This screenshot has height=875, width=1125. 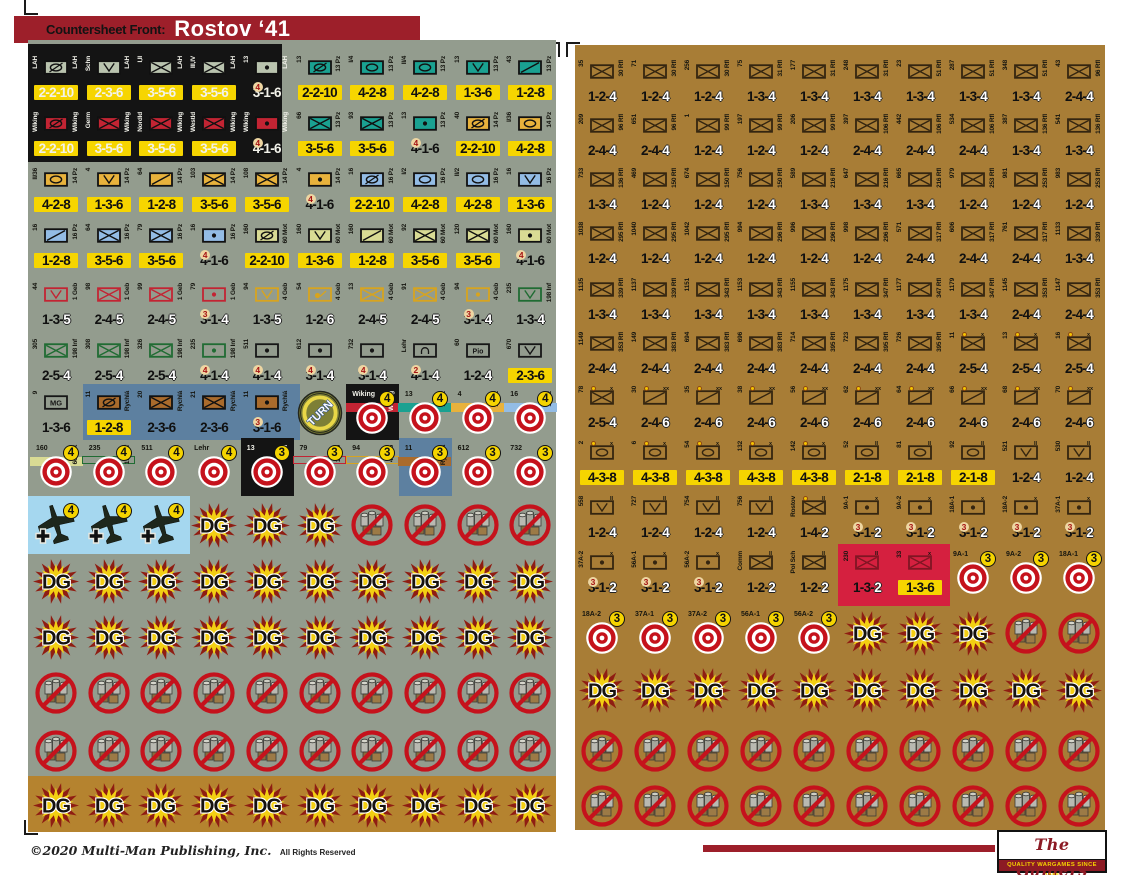 I want to click on size-mark: II, so click(x=718, y=499).